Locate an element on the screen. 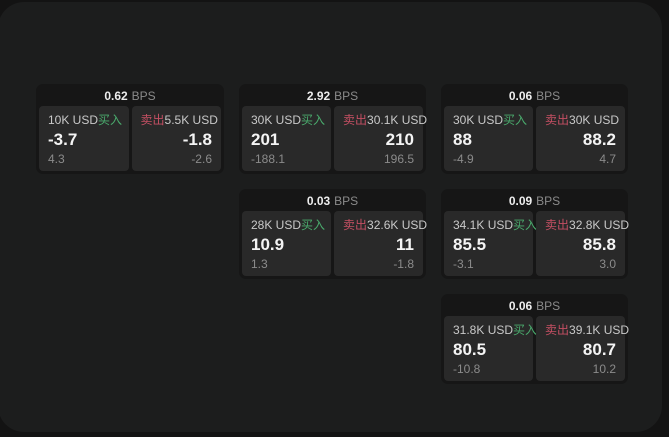  buy-price: 88 is located at coordinates (462, 139).